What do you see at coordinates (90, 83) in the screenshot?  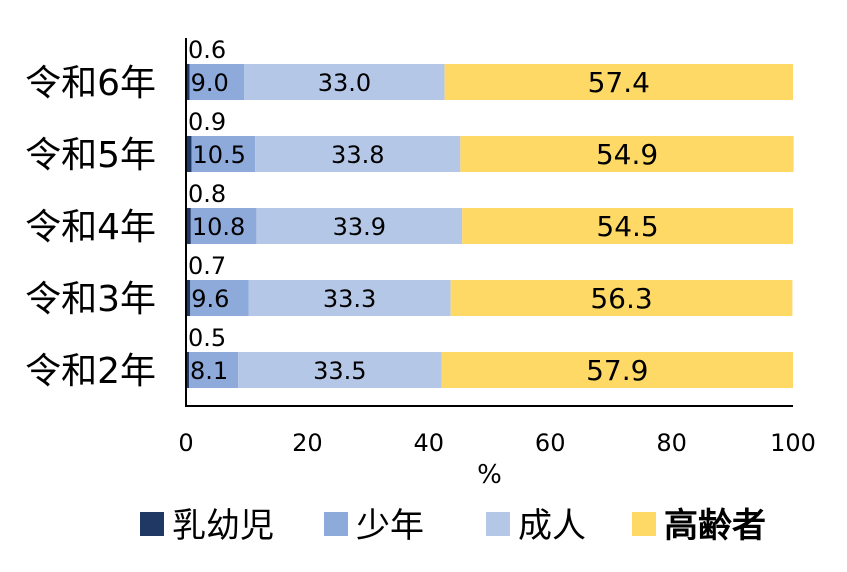 I see `category-label-0: 令和6年` at bounding box center [90, 83].